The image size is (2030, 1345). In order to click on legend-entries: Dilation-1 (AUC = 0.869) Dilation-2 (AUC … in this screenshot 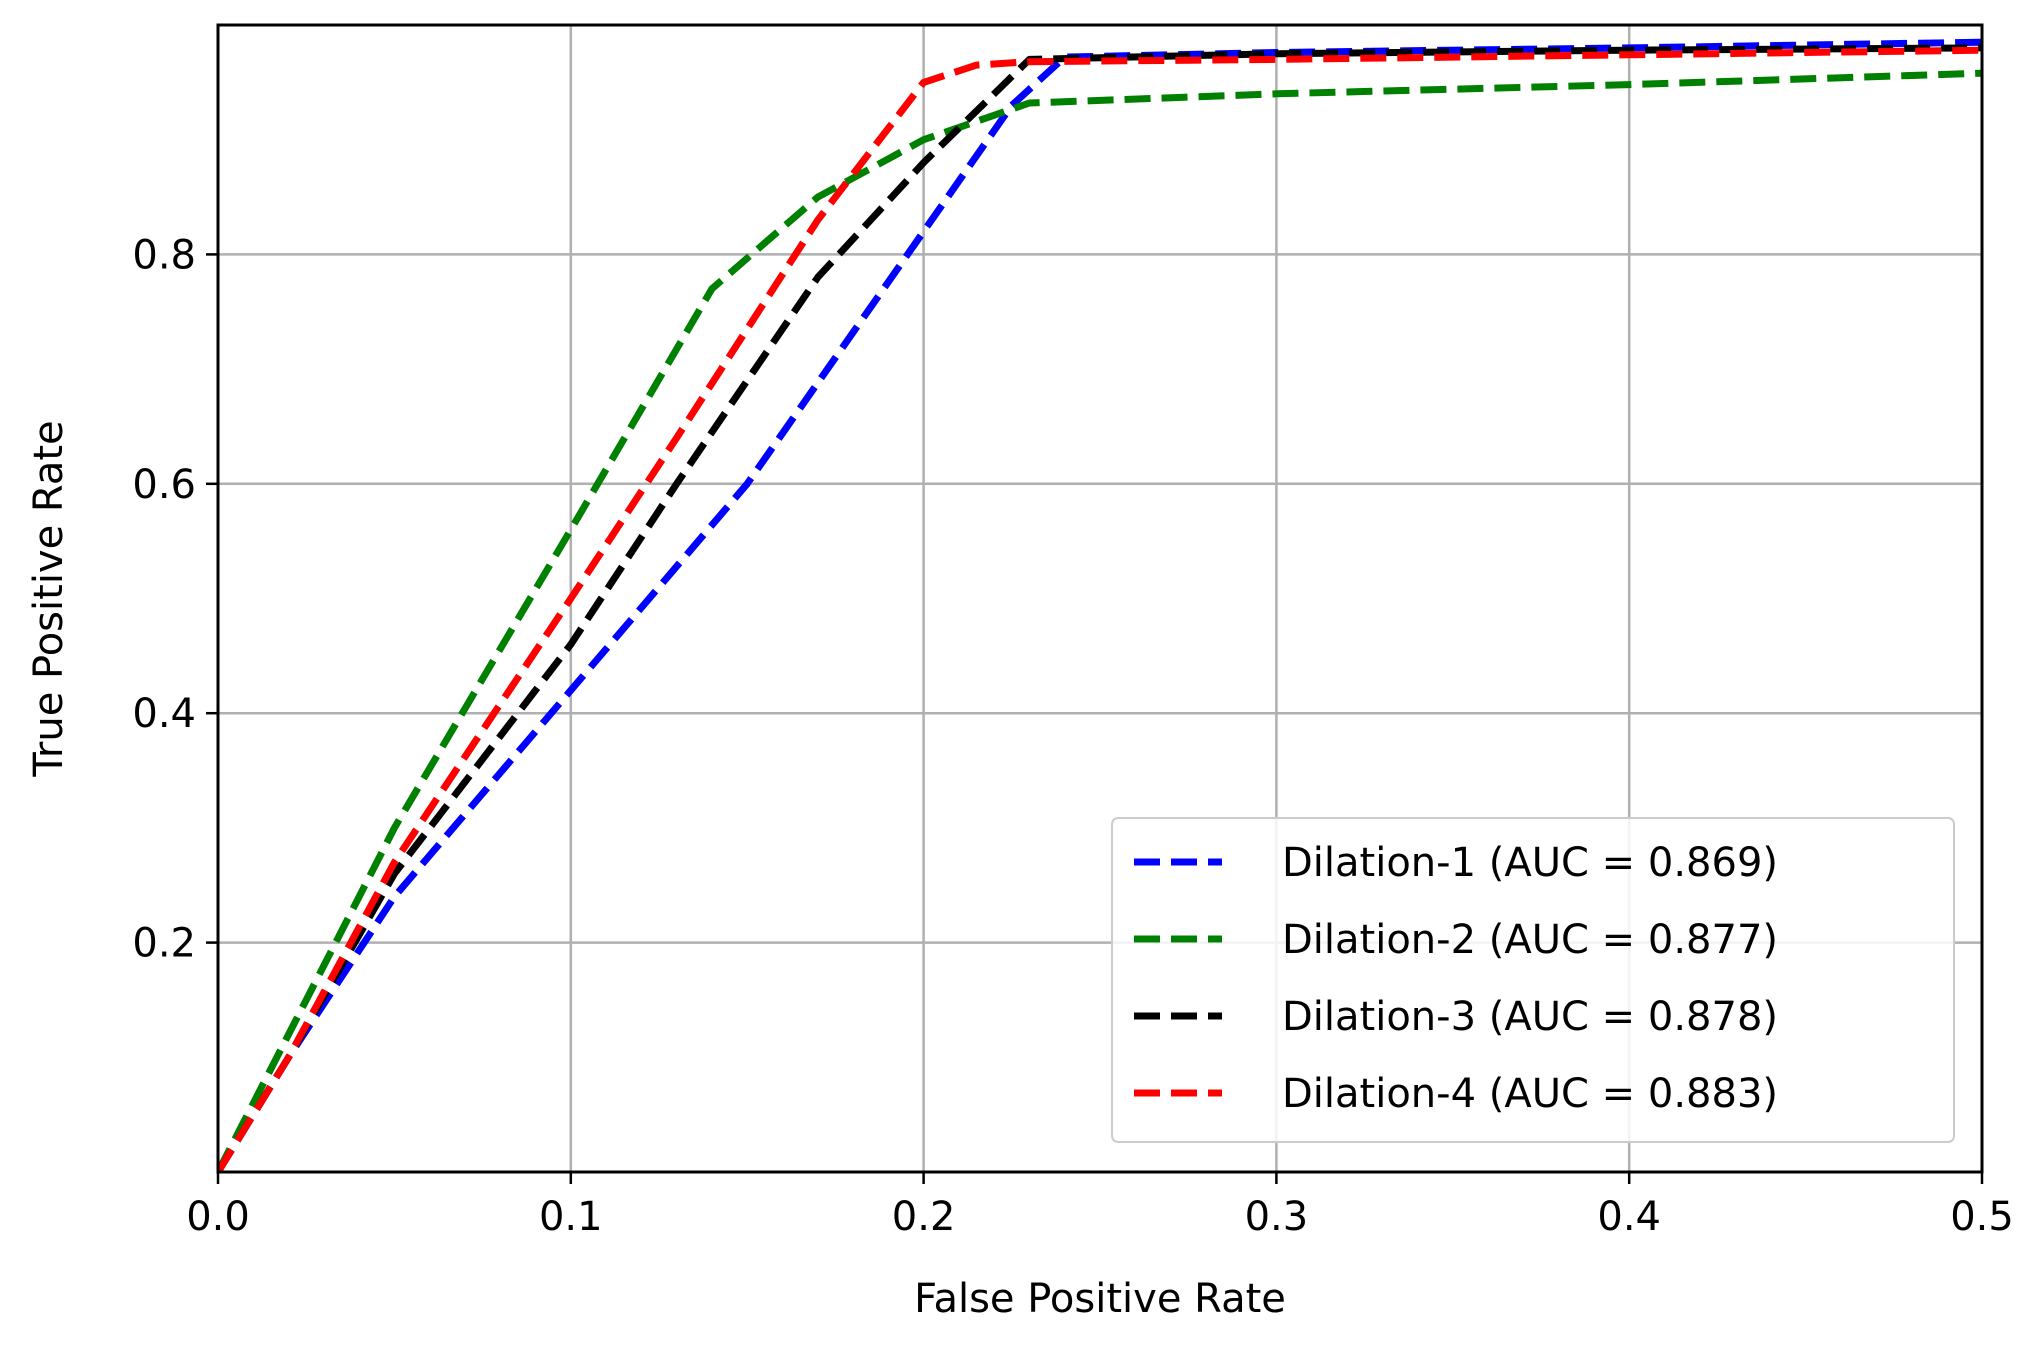, I will do `click(1456, 978)`.